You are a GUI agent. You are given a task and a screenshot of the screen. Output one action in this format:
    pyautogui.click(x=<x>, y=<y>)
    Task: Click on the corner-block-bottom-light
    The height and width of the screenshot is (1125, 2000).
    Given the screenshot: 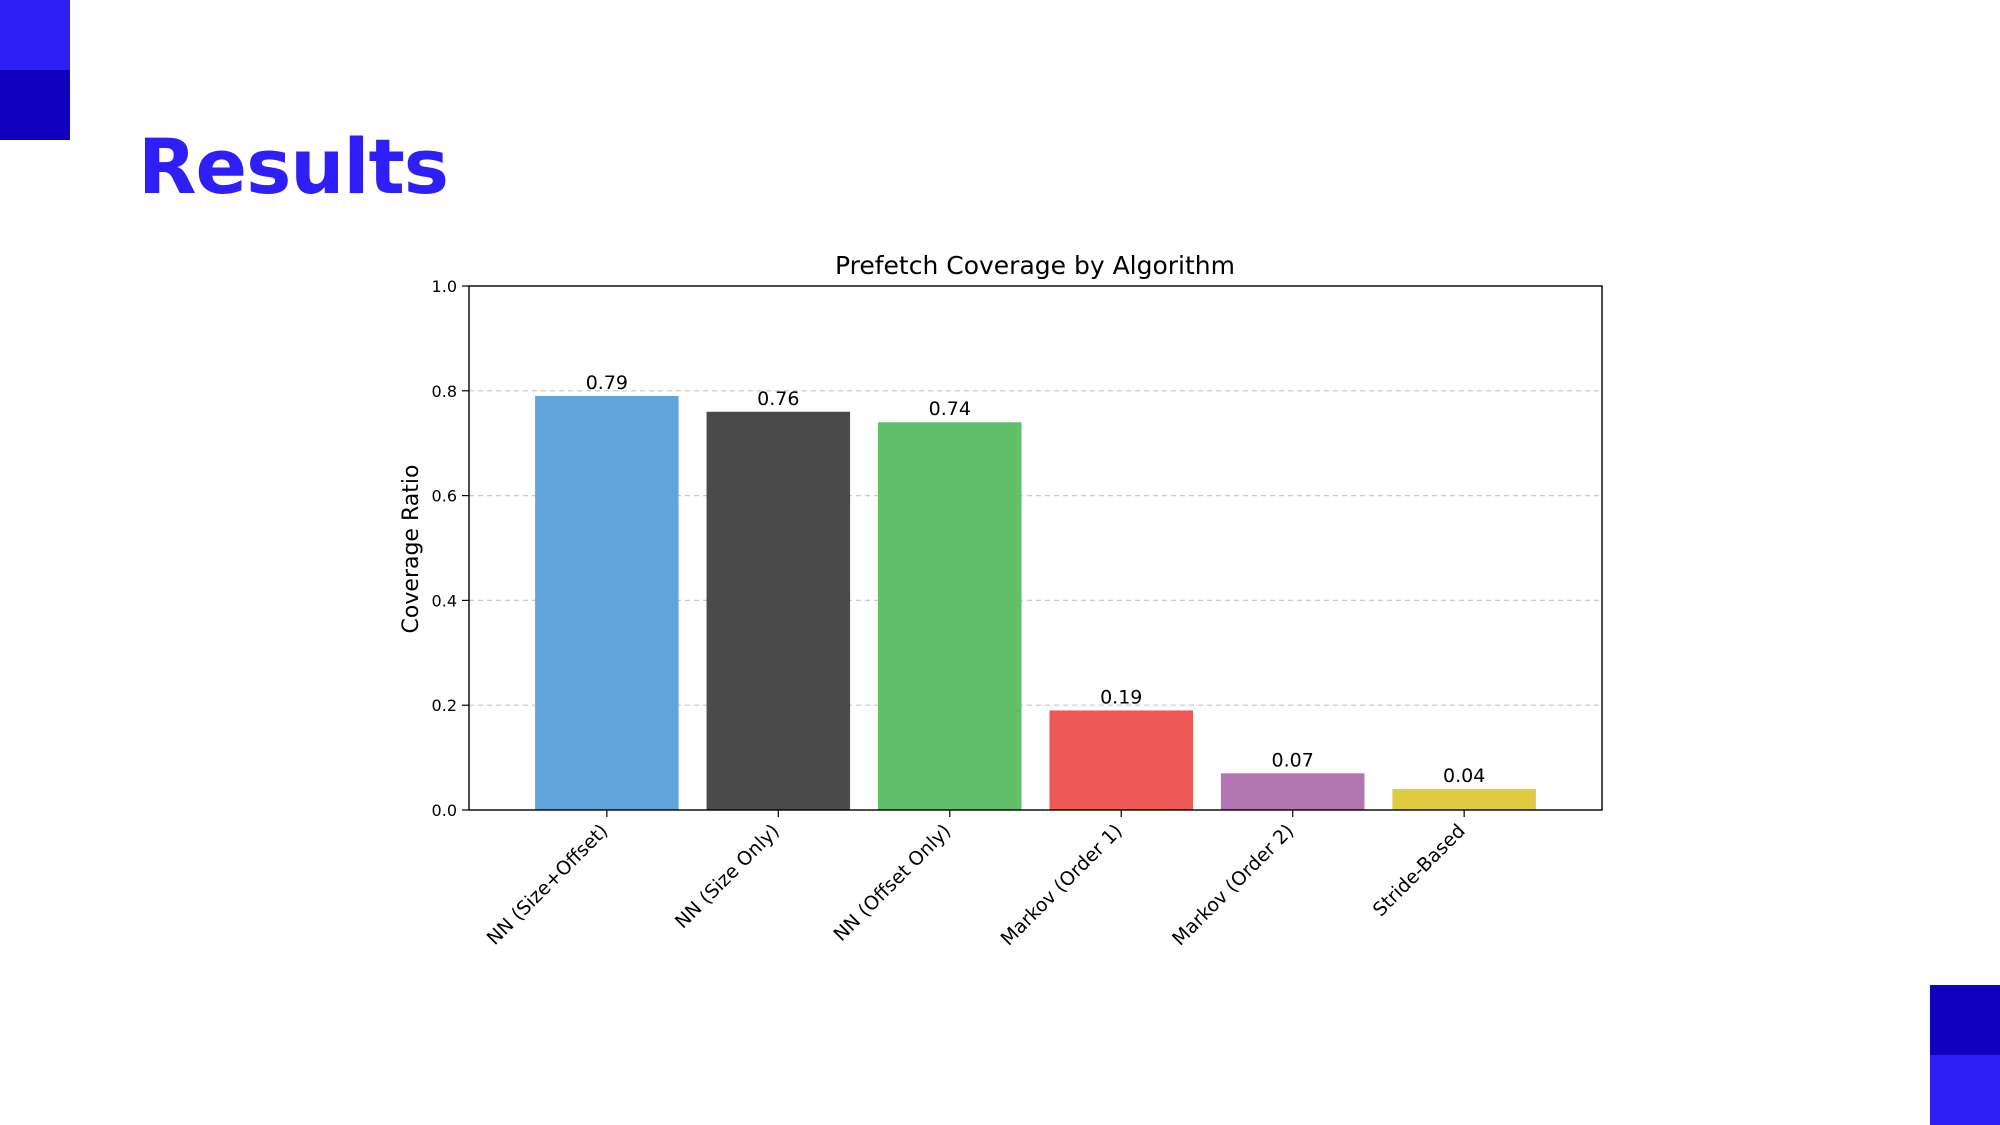 What is the action you would take?
    pyautogui.click(x=1965, y=1090)
    